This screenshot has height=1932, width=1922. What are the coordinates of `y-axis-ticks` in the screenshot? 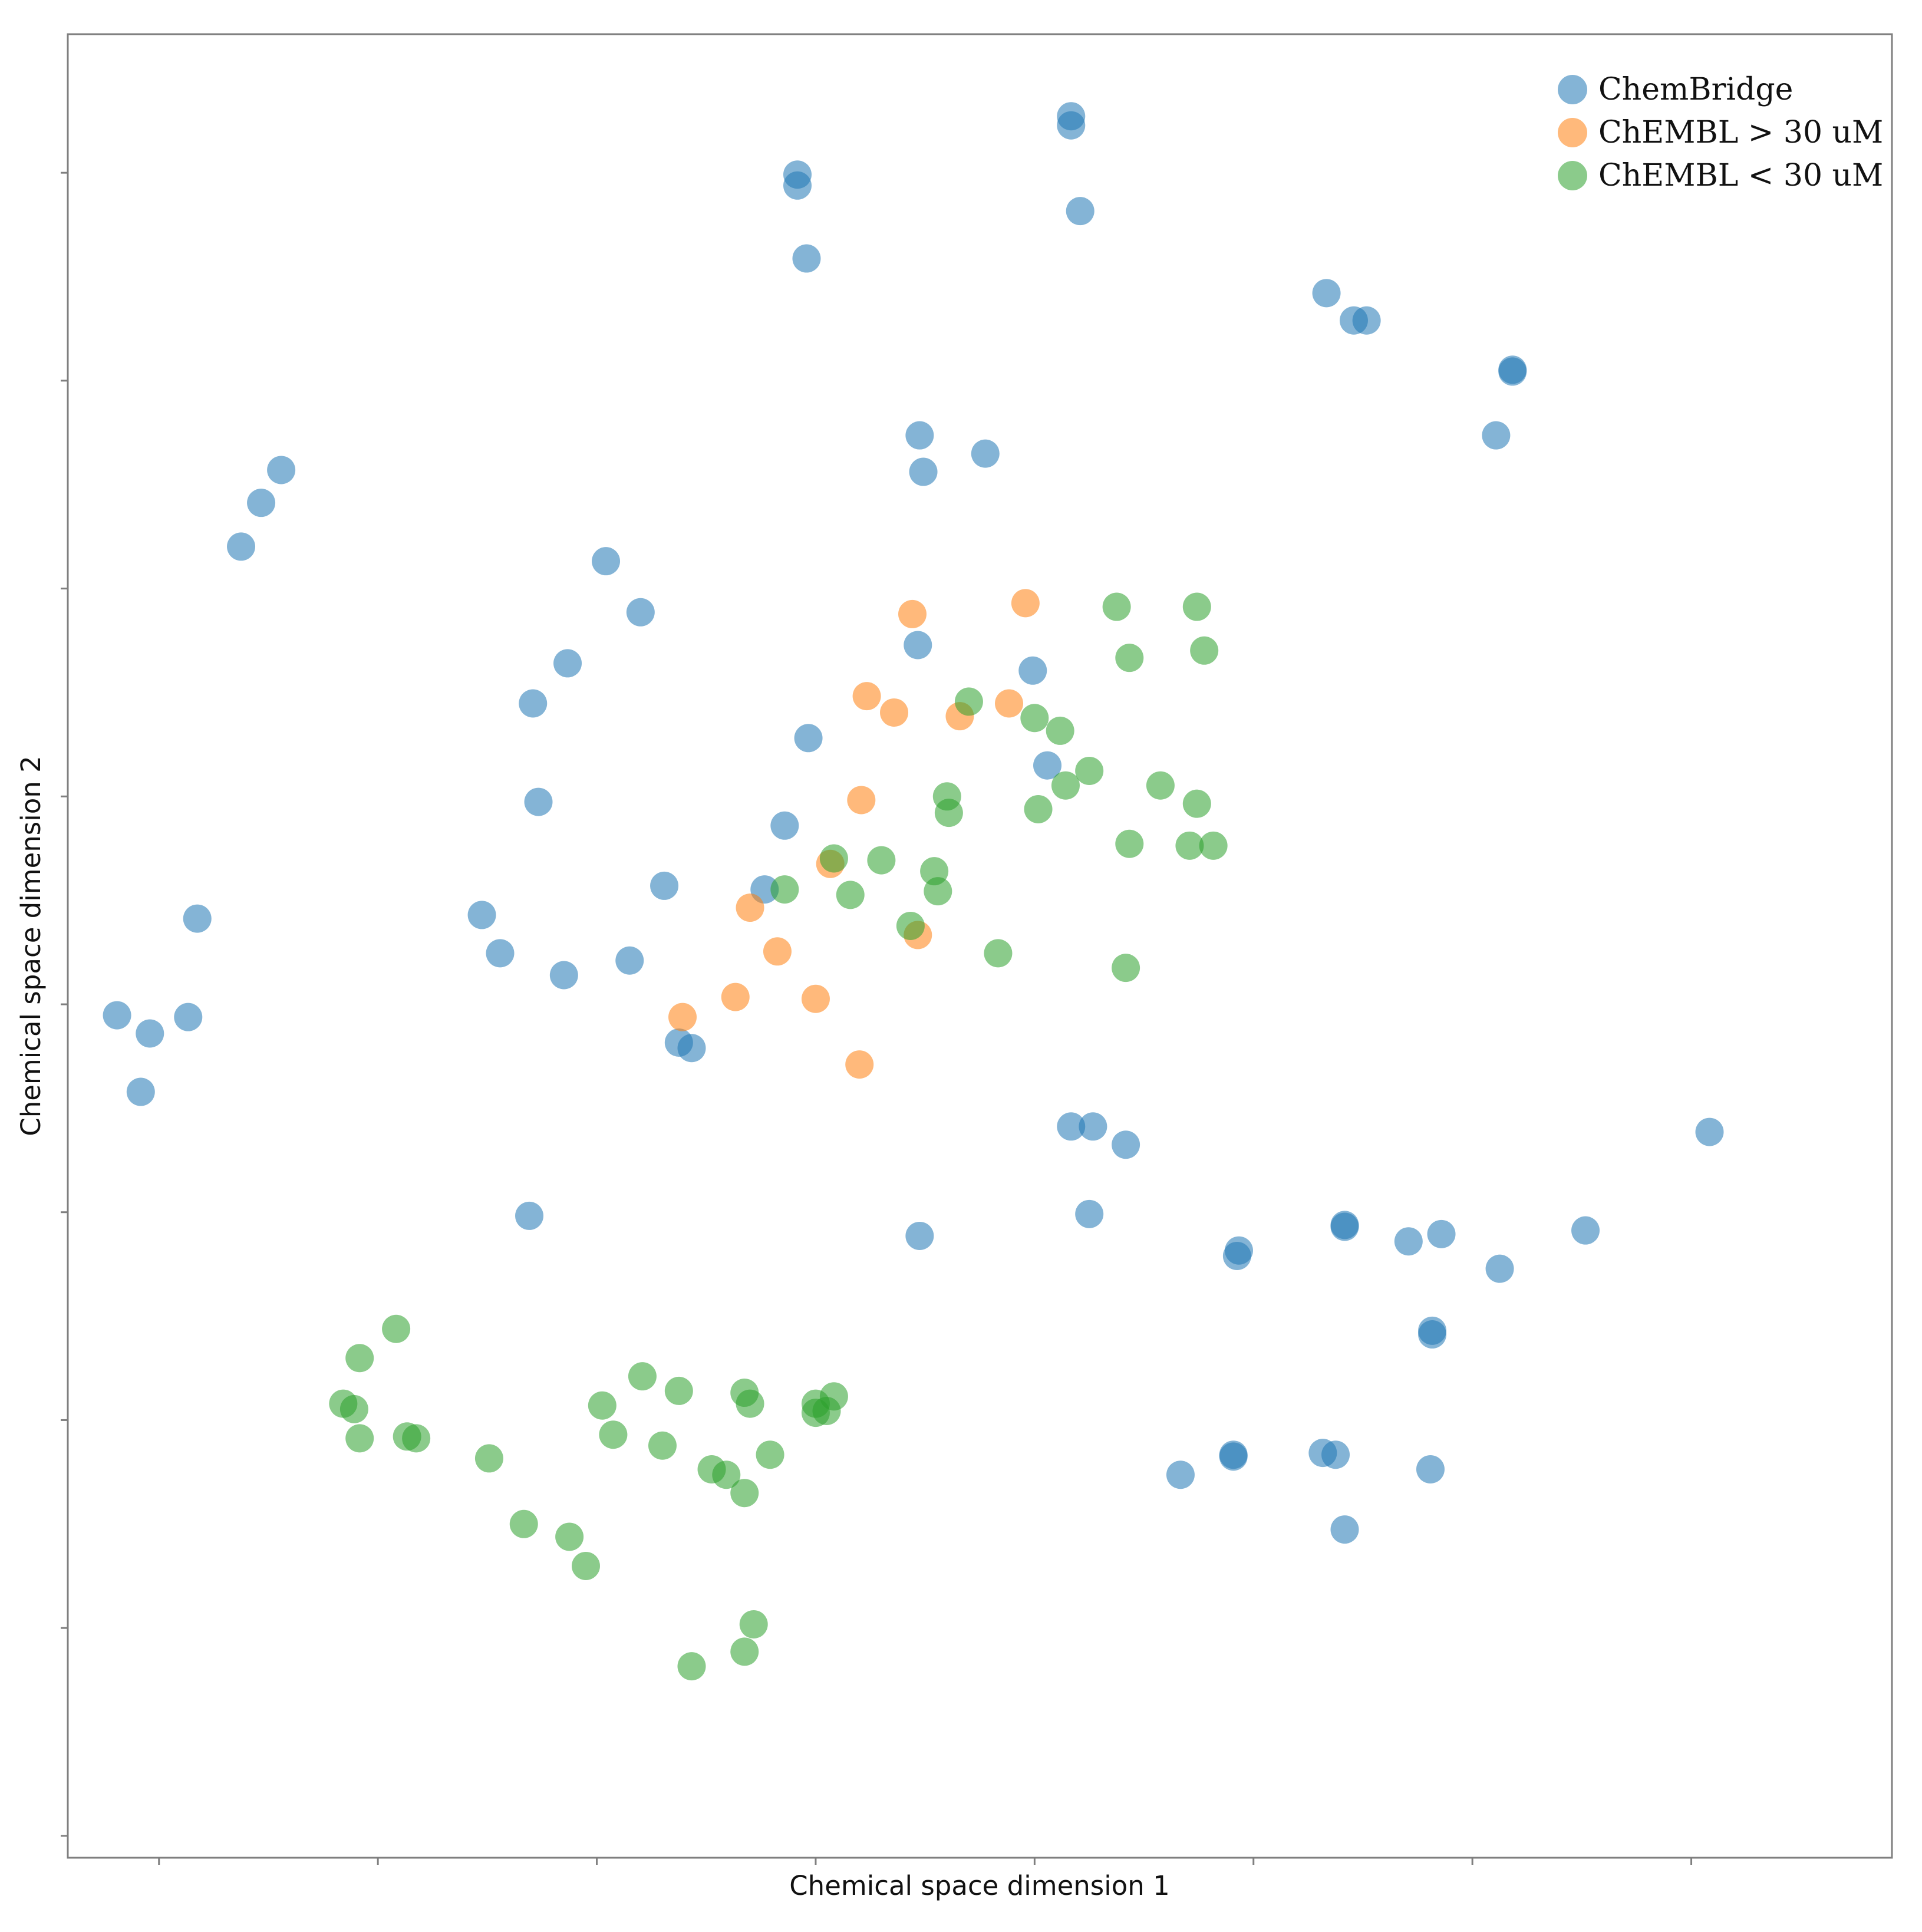 It's located at (64, 1004).